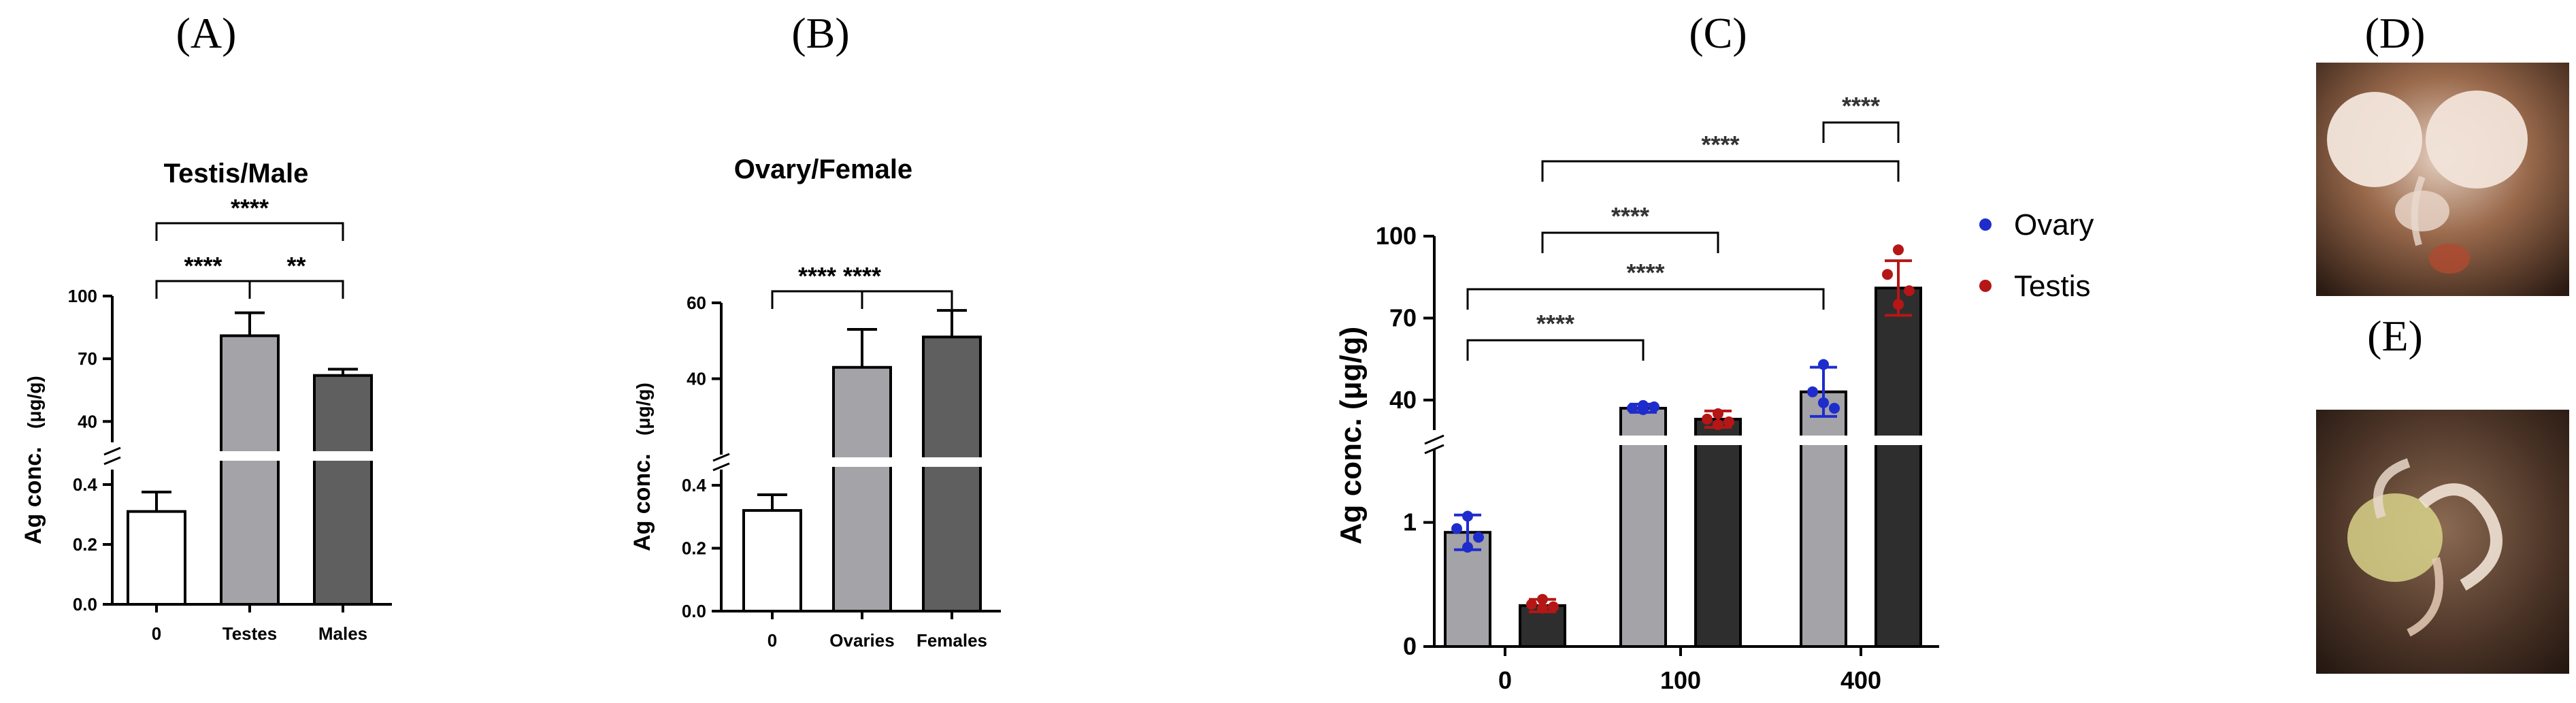  I want to click on chart-c-sig-label-3: ****, so click(1720, 145).